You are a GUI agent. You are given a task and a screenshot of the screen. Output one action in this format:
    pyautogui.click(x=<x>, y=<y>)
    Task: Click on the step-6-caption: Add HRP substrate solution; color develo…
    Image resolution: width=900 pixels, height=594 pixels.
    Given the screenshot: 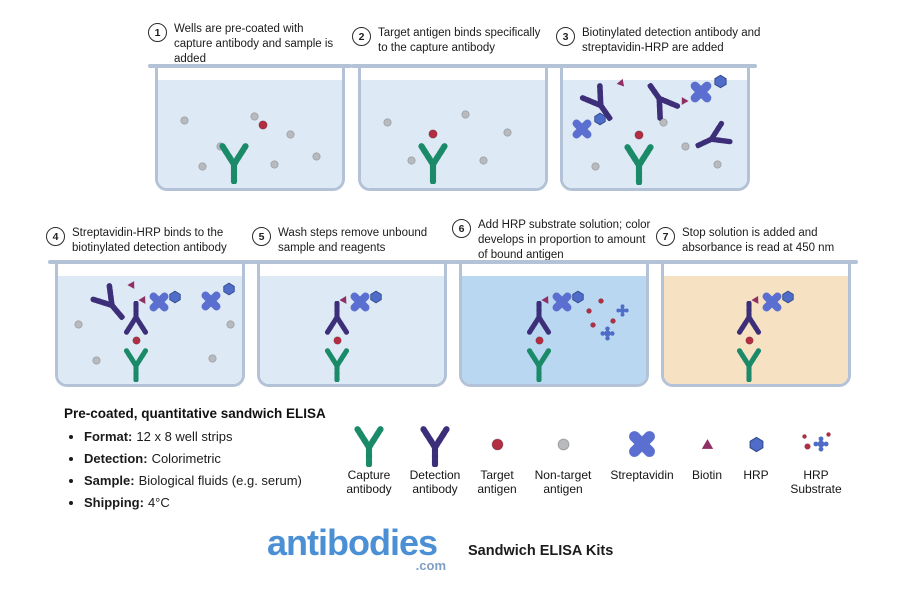 What is the action you would take?
    pyautogui.click(x=564, y=240)
    